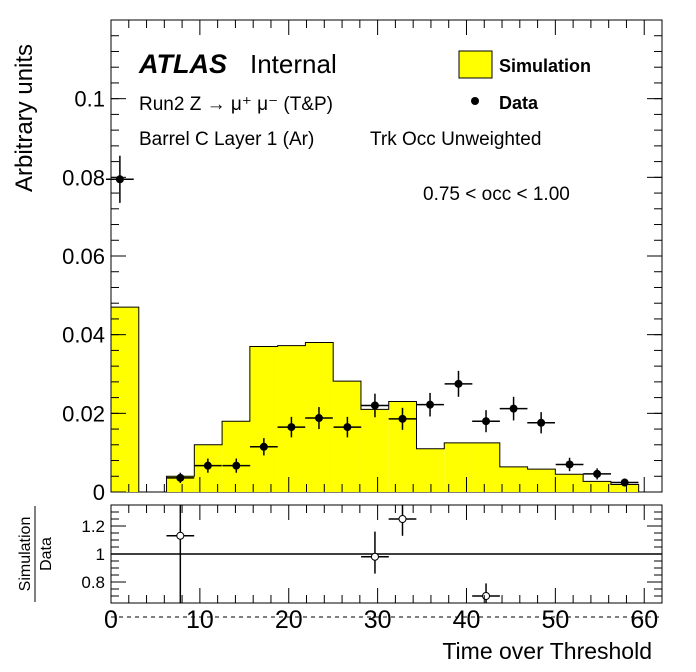 This screenshot has height=672, width=696. What do you see at coordinates (100, 554) in the screenshot?
I see `ratio-y-tick-label: 1` at bounding box center [100, 554].